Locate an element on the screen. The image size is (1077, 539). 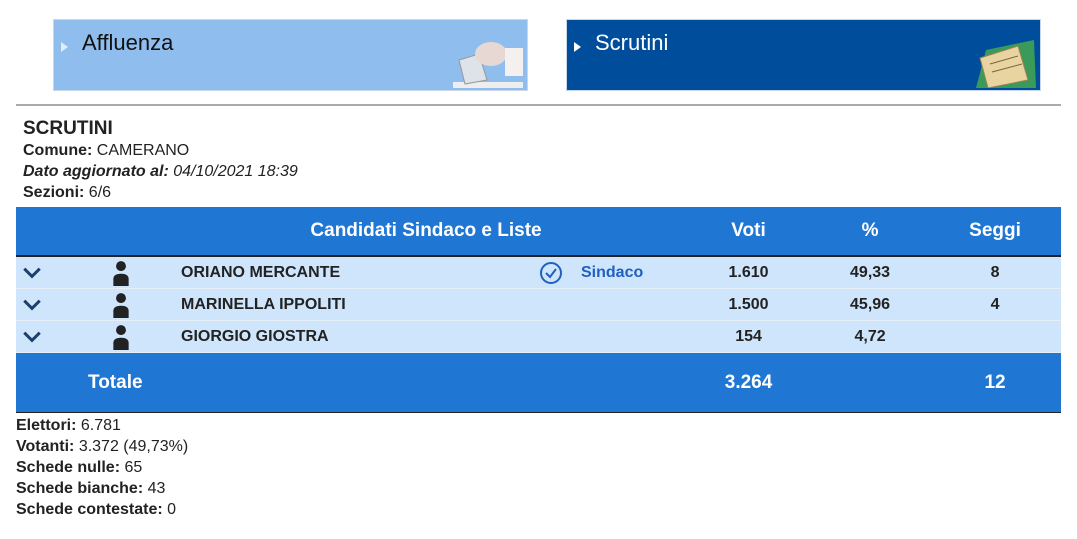
contestate-label: Schede contestate: is located at coordinates (89, 509).